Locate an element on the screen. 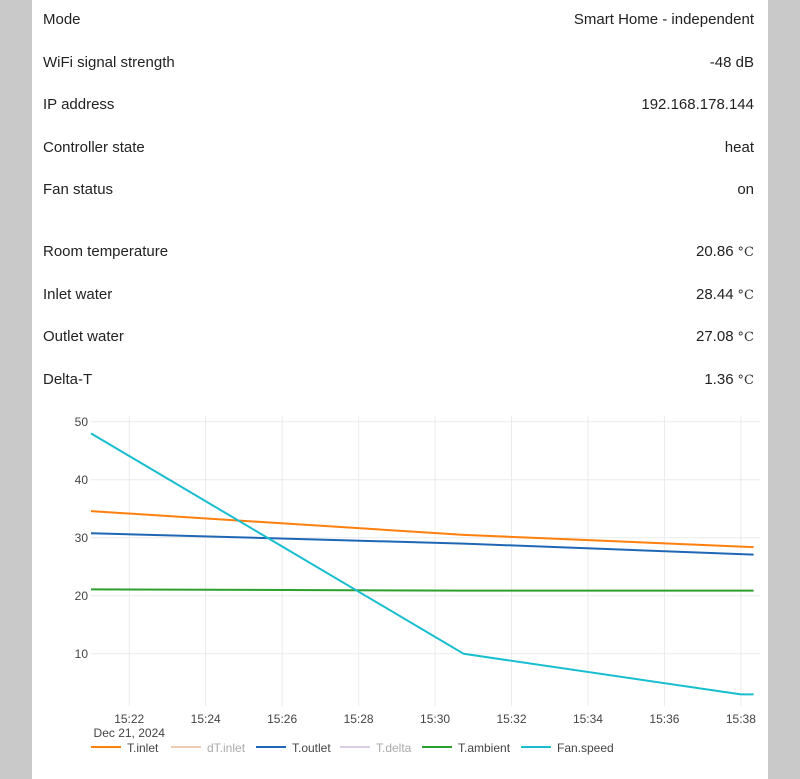  row-label: Fan status is located at coordinates (78, 189).